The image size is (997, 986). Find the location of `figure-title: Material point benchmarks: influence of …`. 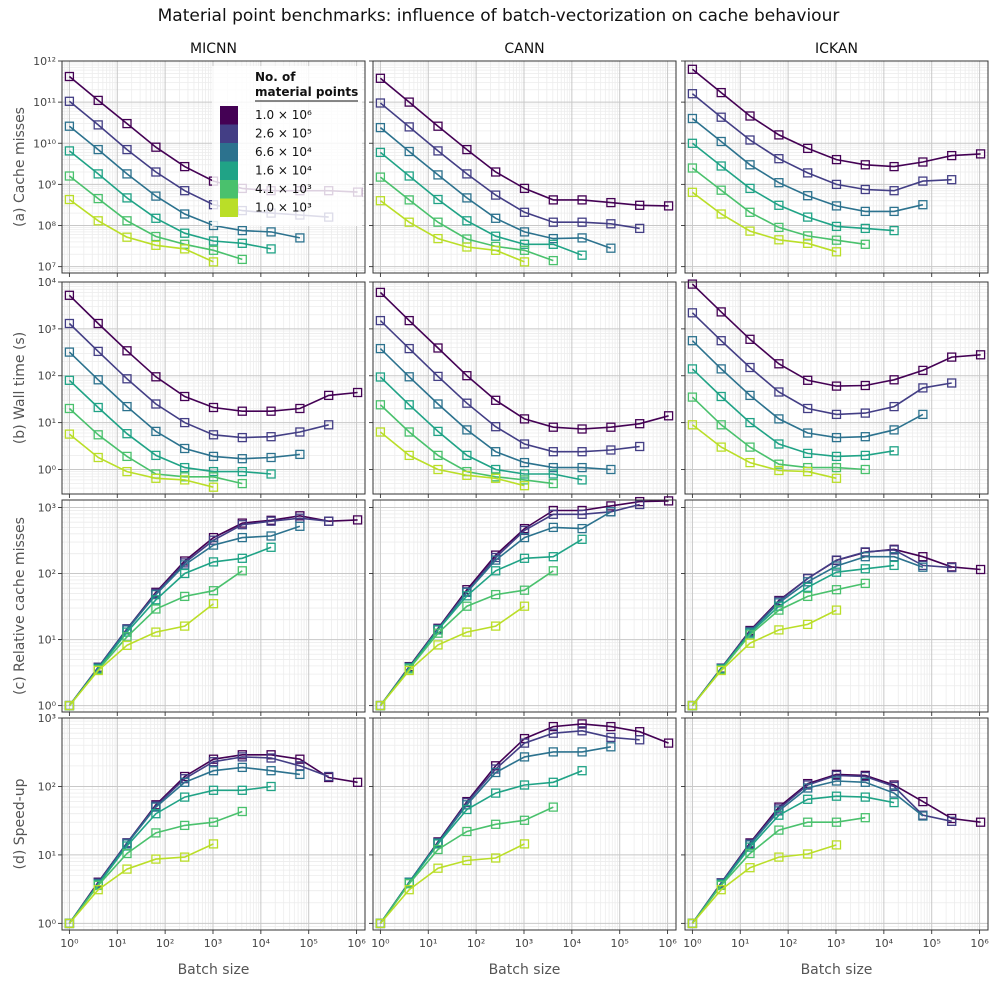

figure-title: Material point benchmarks: influence of … is located at coordinates (498, 16).